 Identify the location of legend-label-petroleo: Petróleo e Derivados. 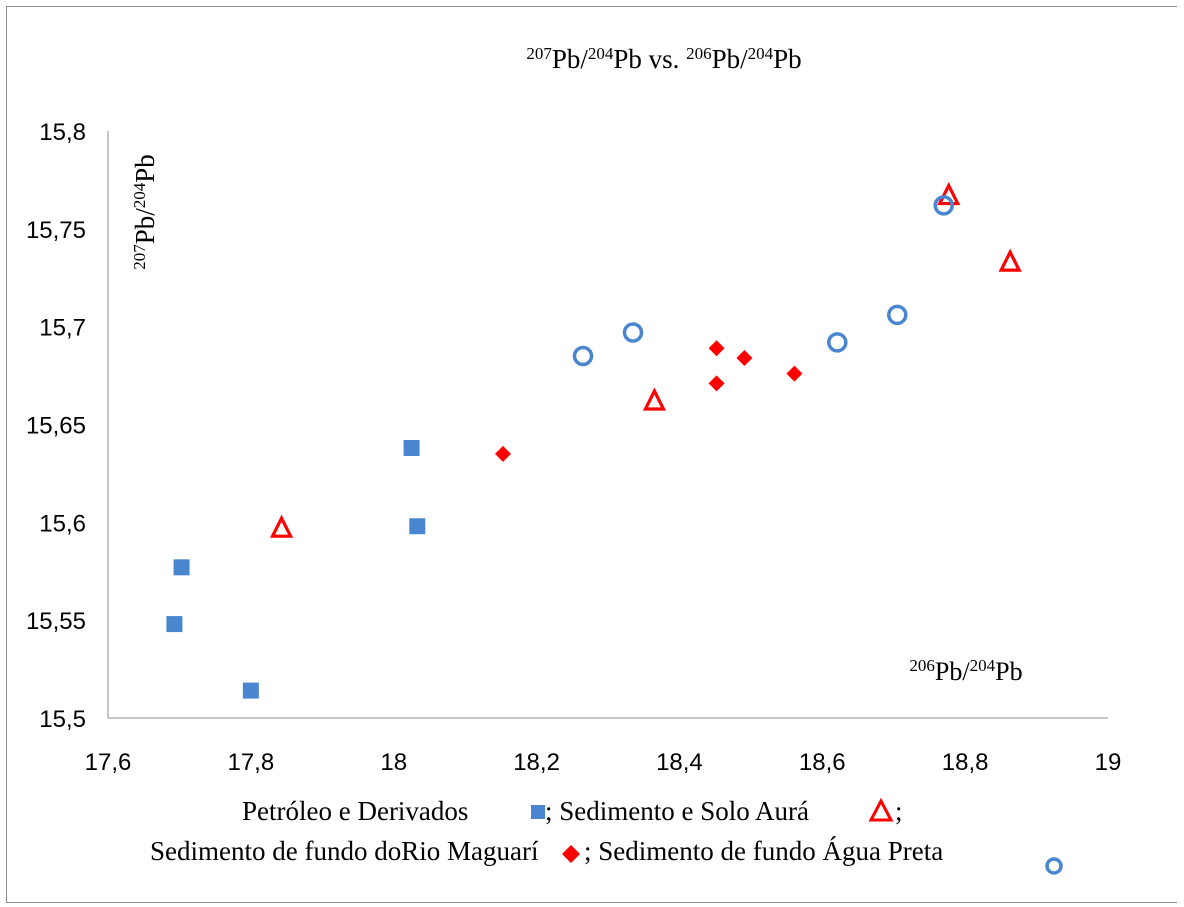
(355, 811).